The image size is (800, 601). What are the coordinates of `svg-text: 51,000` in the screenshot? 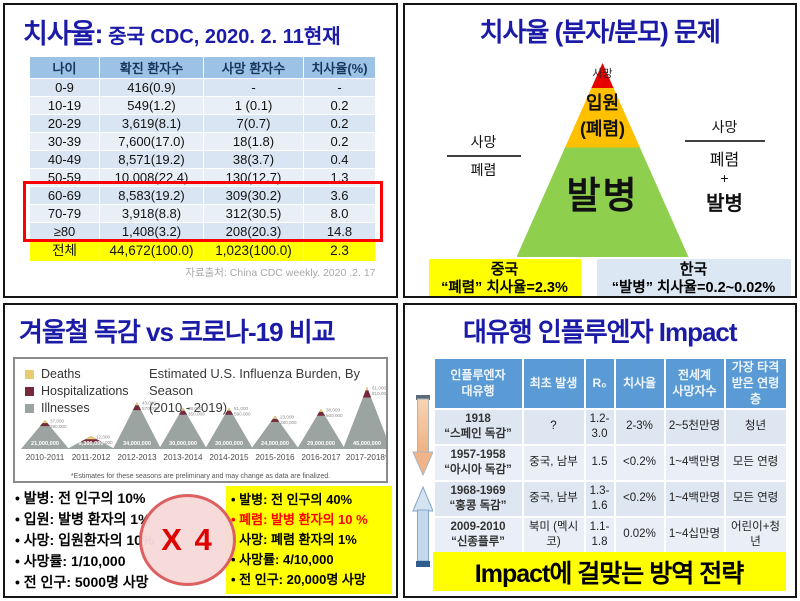 It's located at (241, 408).